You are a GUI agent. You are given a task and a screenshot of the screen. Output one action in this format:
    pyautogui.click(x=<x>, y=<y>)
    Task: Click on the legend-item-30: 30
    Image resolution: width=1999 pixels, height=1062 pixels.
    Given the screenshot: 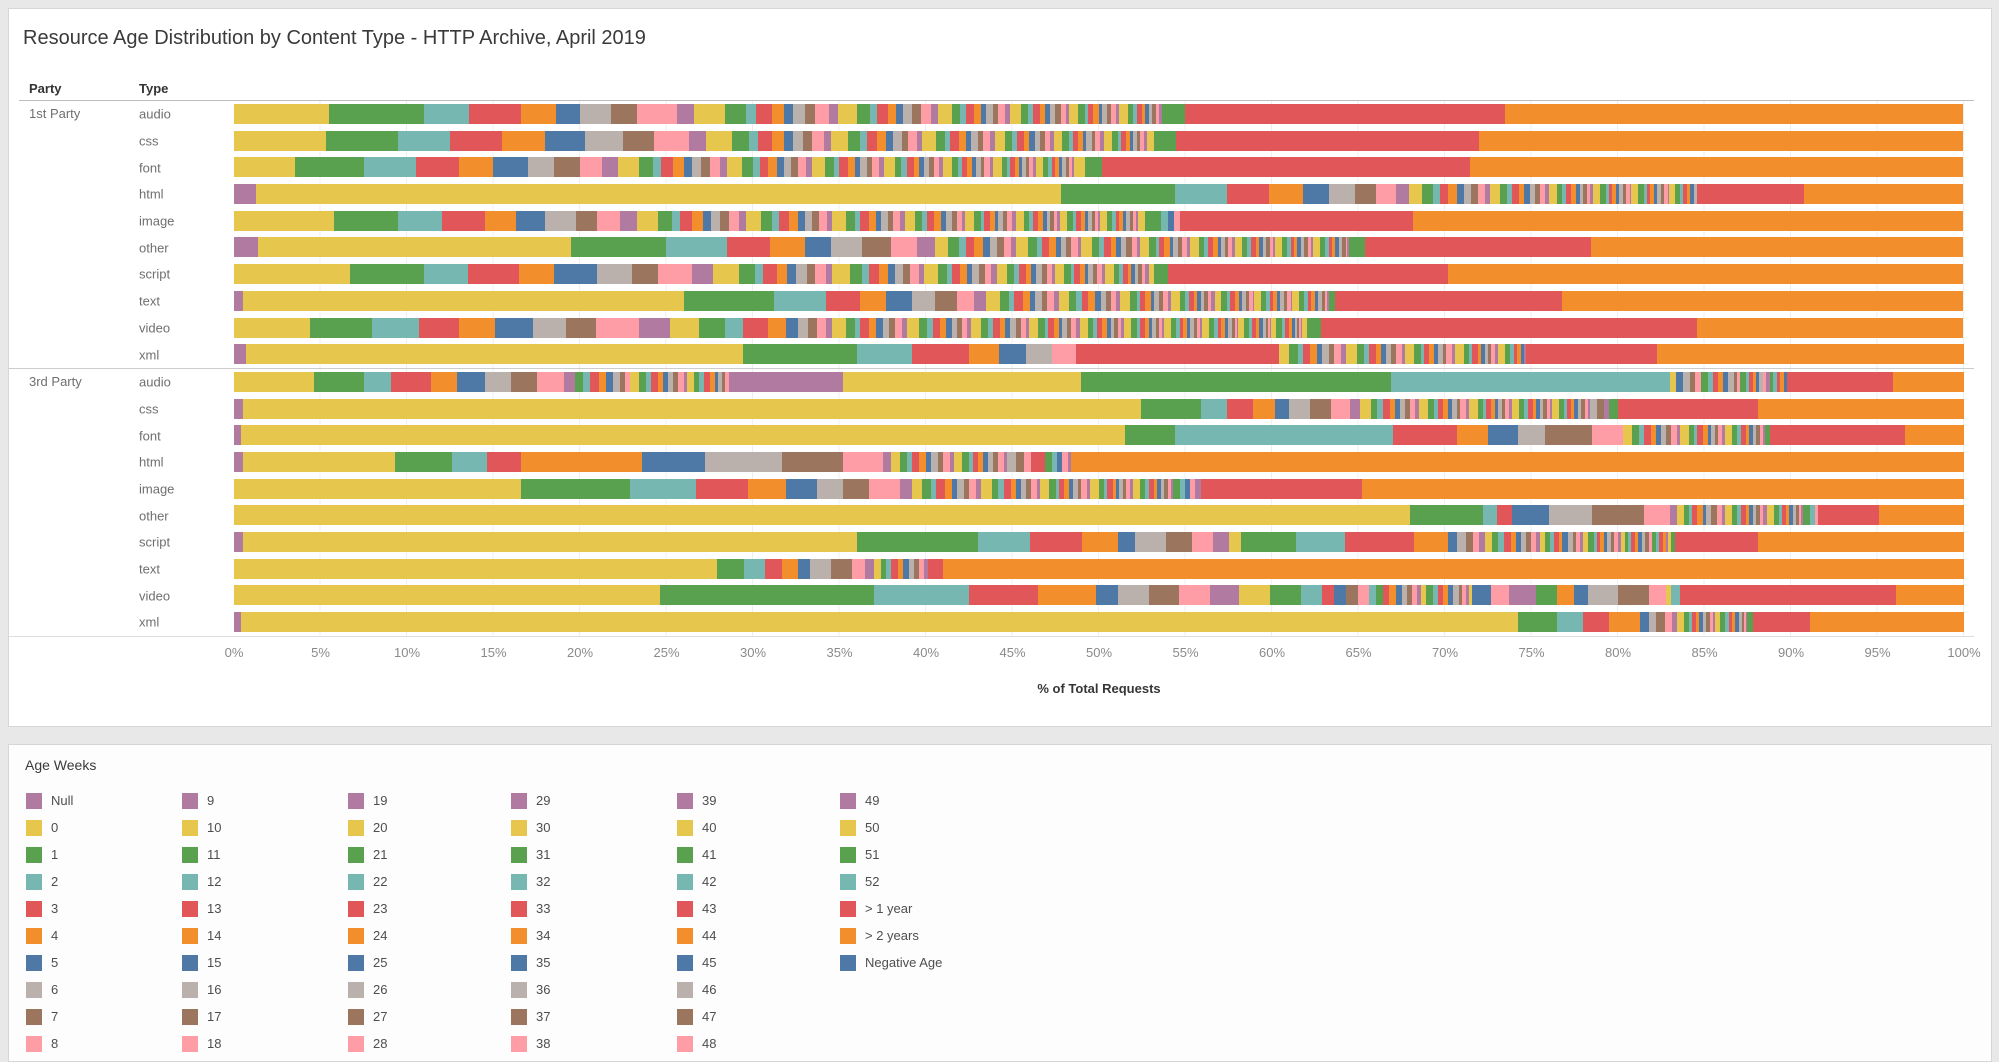 What is the action you would take?
    pyautogui.click(x=530, y=827)
    